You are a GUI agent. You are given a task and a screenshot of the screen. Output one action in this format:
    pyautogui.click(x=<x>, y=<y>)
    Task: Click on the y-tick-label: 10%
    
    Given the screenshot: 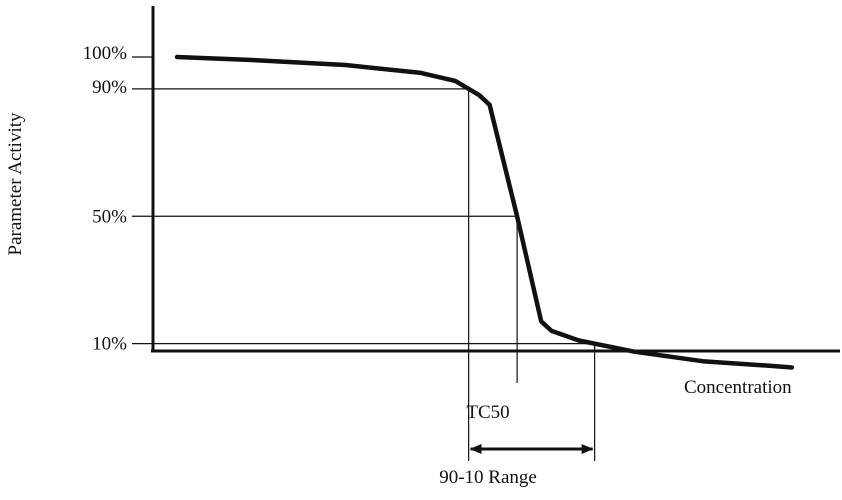 What is the action you would take?
    pyautogui.click(x=109, y=344)
    